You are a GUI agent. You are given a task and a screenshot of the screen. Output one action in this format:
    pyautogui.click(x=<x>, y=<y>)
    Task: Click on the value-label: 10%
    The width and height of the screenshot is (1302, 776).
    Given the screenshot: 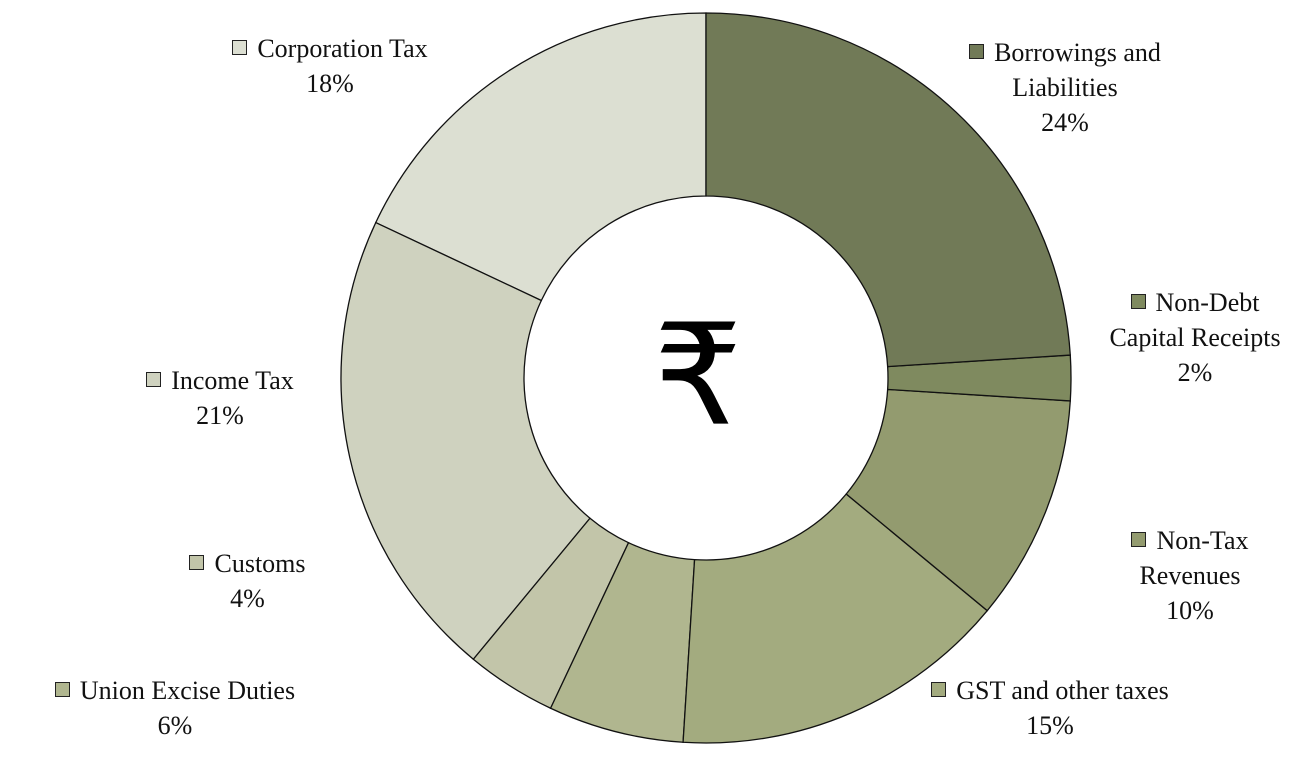 What is the action you would take?
    pyautogui.click(x=1190, y=610)
    